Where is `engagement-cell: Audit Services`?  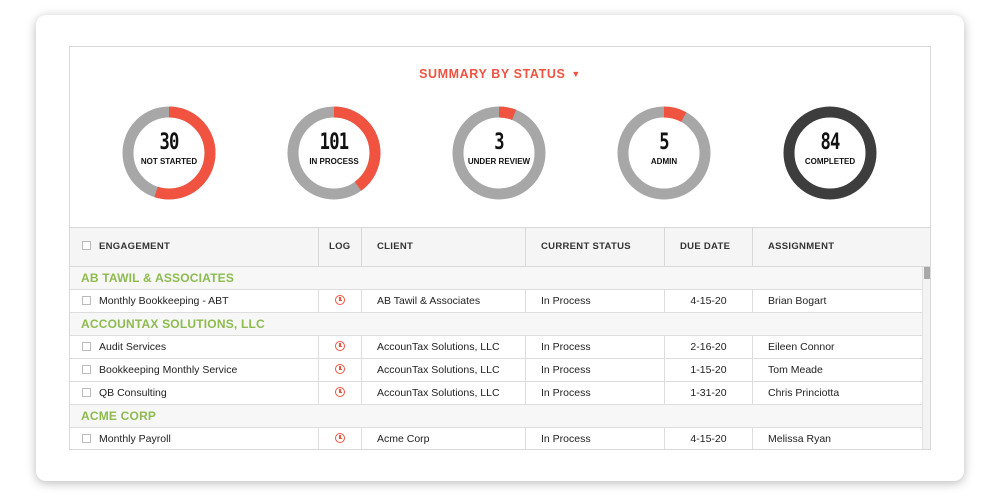
engagement-cell: Audit Services is located at coordinates (194, 347).